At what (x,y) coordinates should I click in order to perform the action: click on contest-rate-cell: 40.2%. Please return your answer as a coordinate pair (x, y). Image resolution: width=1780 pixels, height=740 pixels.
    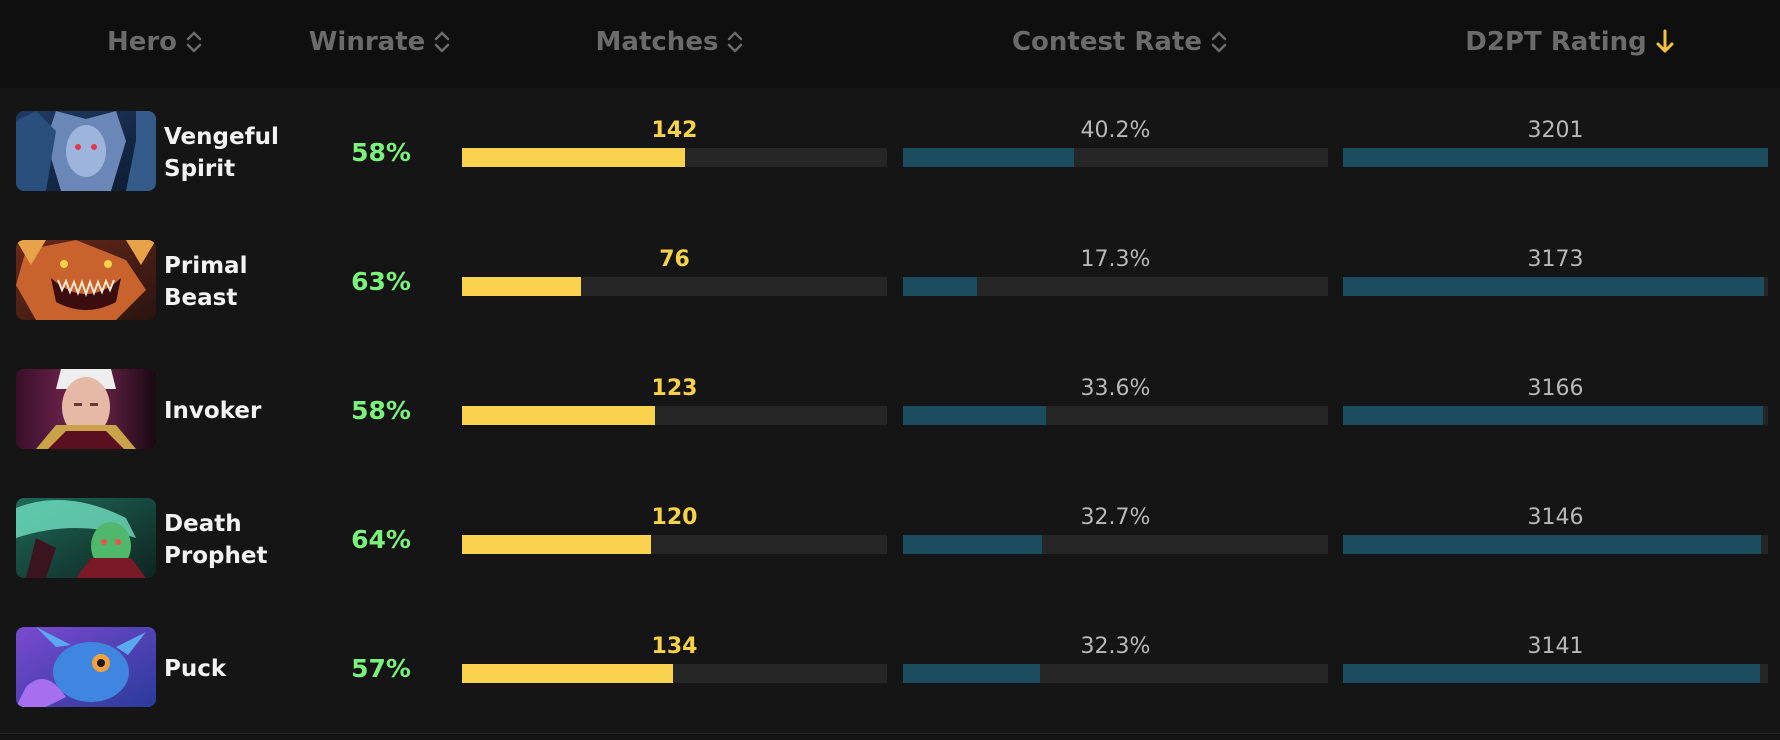
    Looking at the image, I should click on (1115, 152).